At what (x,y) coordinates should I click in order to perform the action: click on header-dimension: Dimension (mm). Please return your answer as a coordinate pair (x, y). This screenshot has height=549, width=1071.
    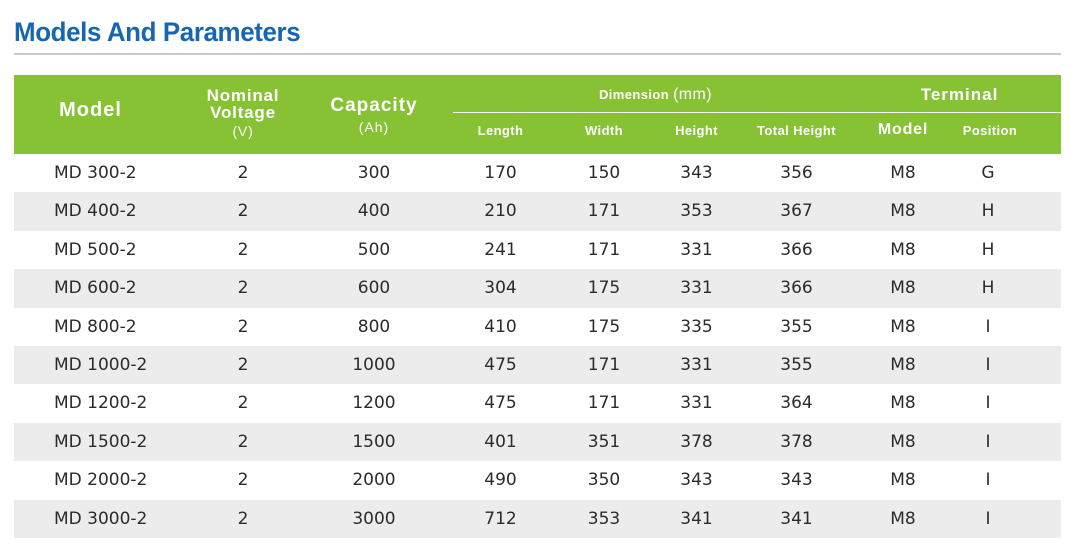
    Looking at the image, I should click on (655, 95).